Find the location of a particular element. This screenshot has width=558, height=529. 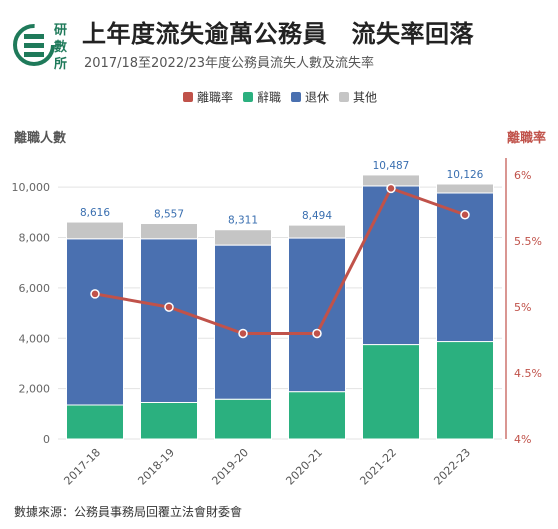

page-title: 上年度流失逾萬公務員 流失率回落 is located at coordinates (278, 34).